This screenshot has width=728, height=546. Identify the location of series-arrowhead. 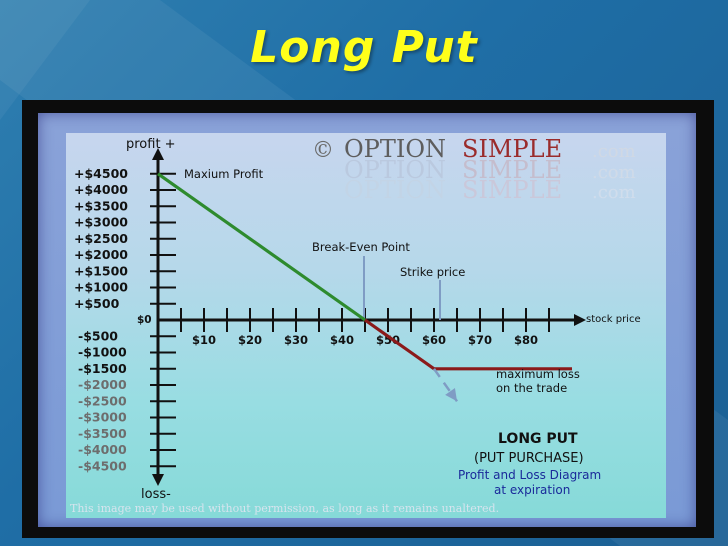
(451, 394).